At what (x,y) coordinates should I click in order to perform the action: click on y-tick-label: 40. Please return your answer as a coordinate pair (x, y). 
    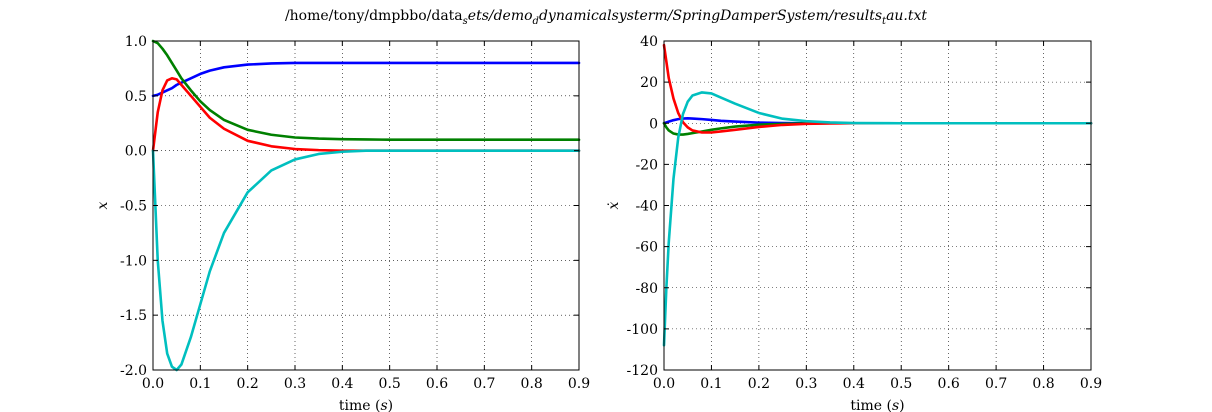
    Looking at the image, I should click on (649, 42).